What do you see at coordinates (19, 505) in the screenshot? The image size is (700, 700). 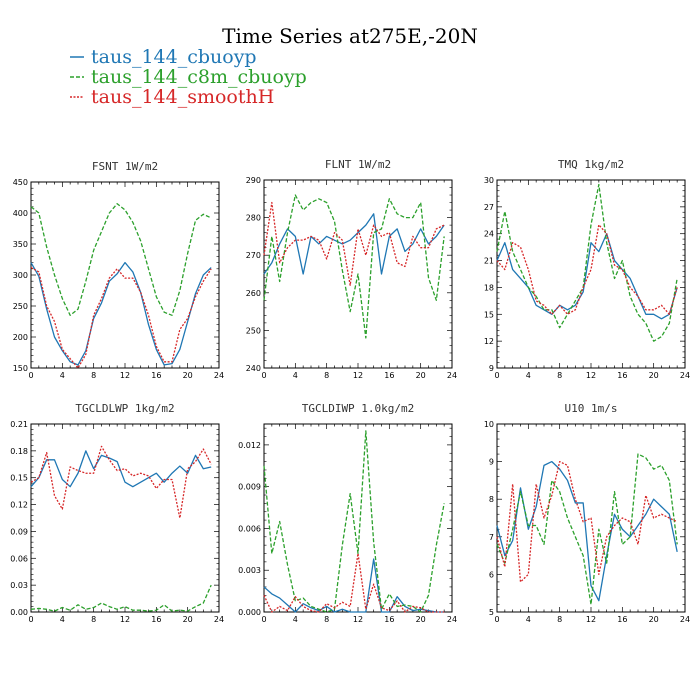 I see `y-tick-label: 0.12` at bounding box center [19, 505].